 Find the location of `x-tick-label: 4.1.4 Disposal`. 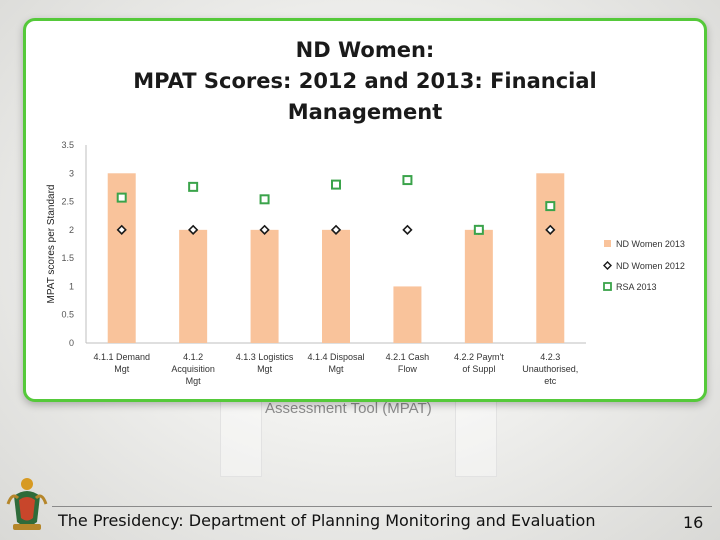

x-tick-label: 4.1.4 Disposal is located at coordinates (335, 357).